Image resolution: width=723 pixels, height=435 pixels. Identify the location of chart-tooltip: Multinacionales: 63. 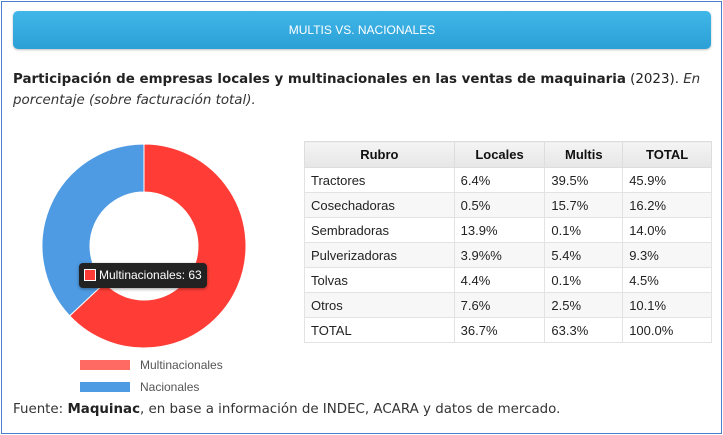
(143, 275).